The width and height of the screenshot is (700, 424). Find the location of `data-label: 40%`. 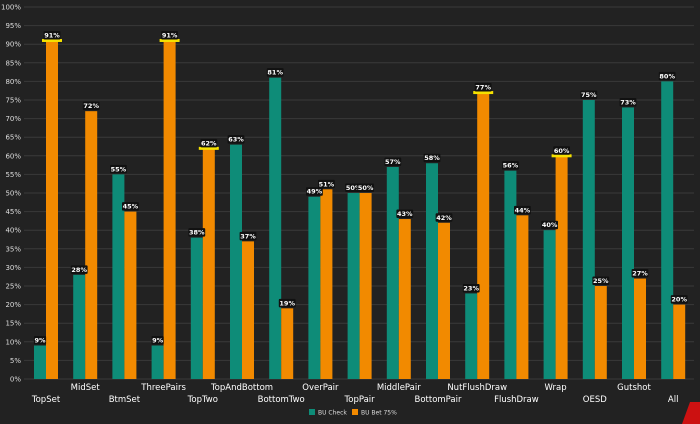

data-label: 40% is located at coordinates (549, 225).